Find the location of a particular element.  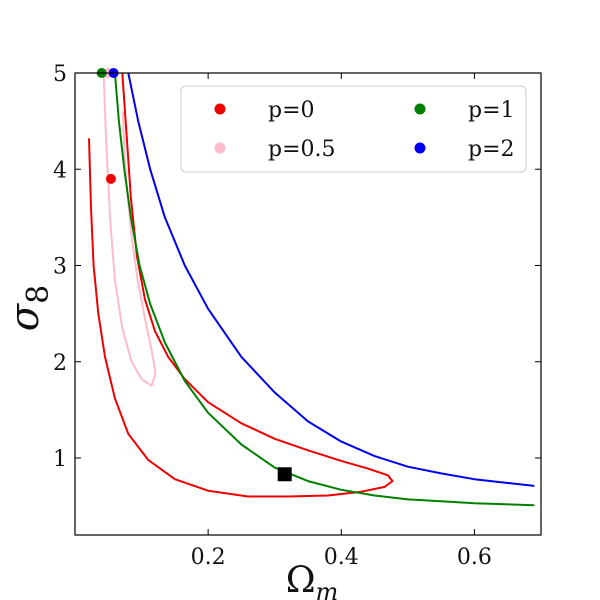

y-tick-label: 1 is located at coordinates (60, 459).